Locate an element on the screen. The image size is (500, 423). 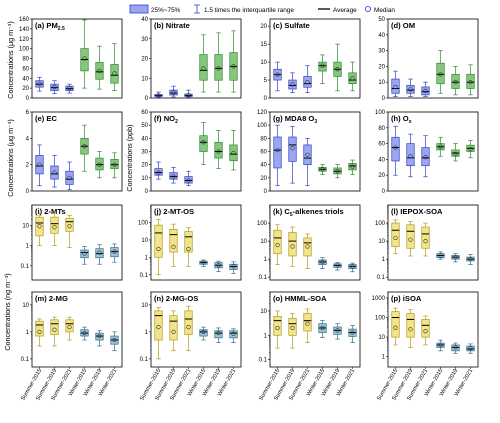
panel-title: (n) 2-MG-OS is located at coordinates (176, 298).